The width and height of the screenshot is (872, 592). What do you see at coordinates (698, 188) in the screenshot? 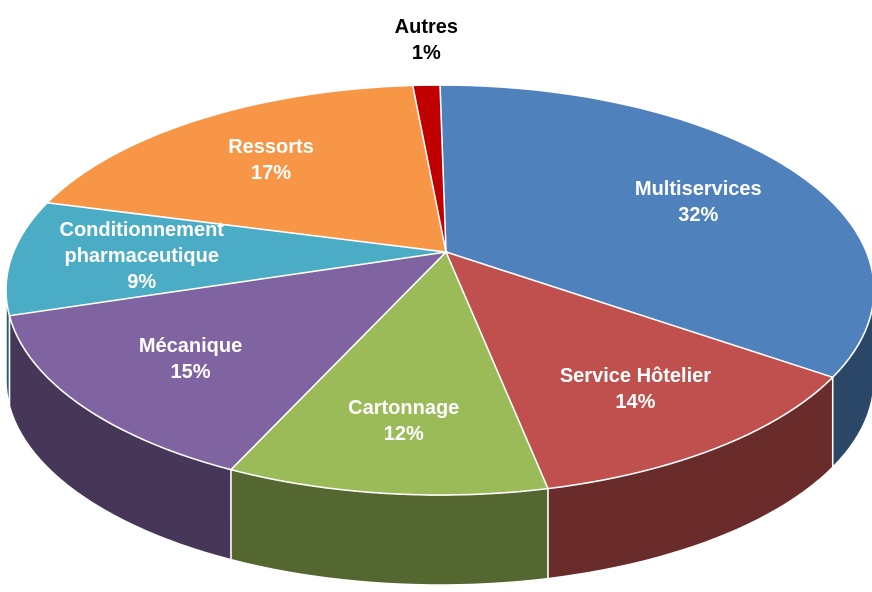
I see `category-label: Multiservices` at bounding box center [698, 188].